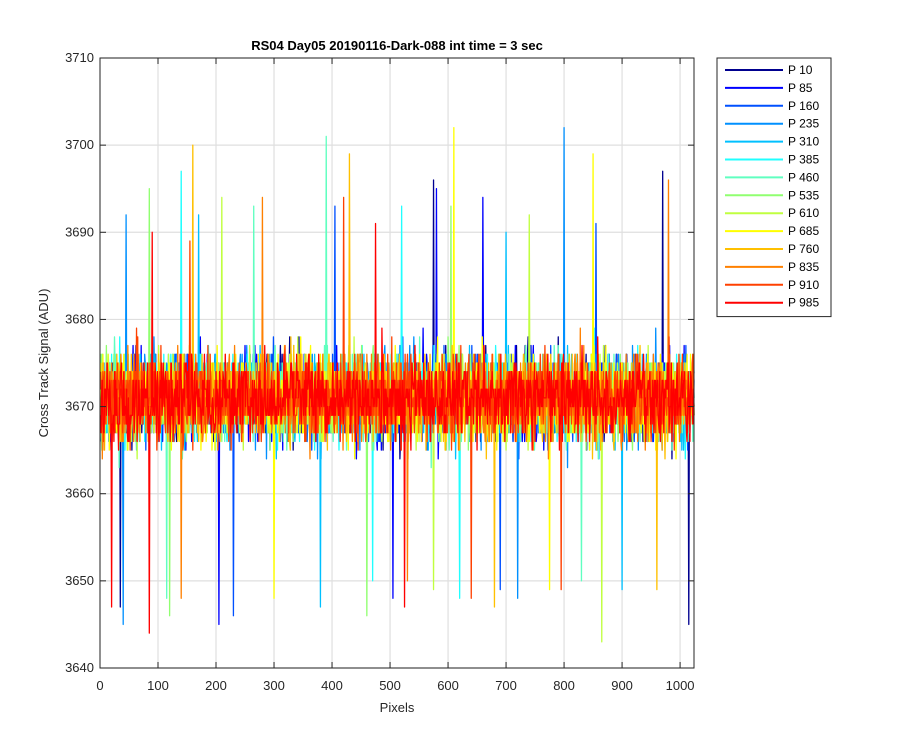  I want to click on x-tick-label: 200, so click(216, 685).